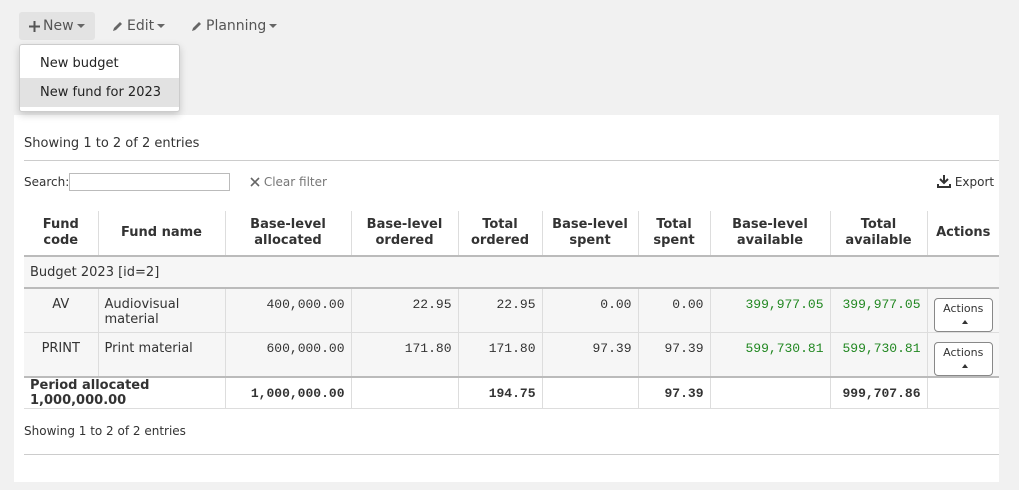 The height and width of the screenshot is (490, 1019). I want to click on edit-button: Edit, so click(138, 26).